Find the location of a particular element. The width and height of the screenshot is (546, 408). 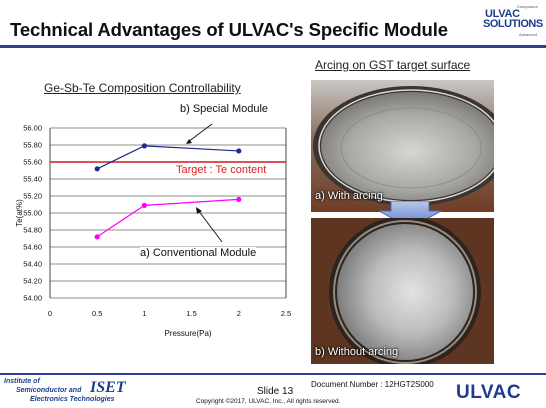

y-tick-label: 54.60 is located at coordinates (32, 247).